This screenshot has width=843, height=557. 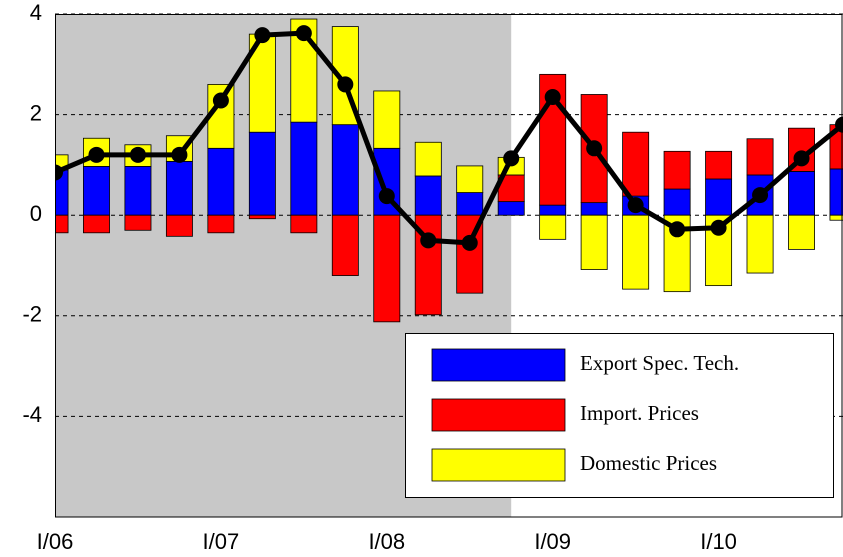 I want to click on y-tick-label: -2, so click(x=32, y=314).